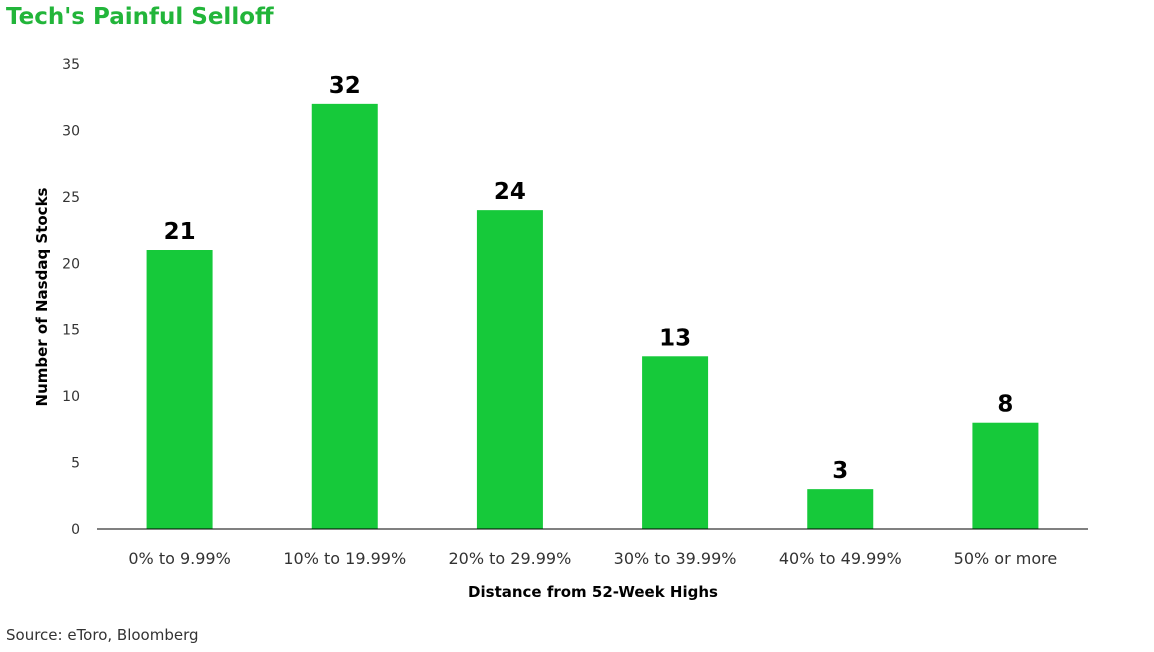 The image size is (1154, 652). I want to click on y-tick-label: 25, so click(71, 198).